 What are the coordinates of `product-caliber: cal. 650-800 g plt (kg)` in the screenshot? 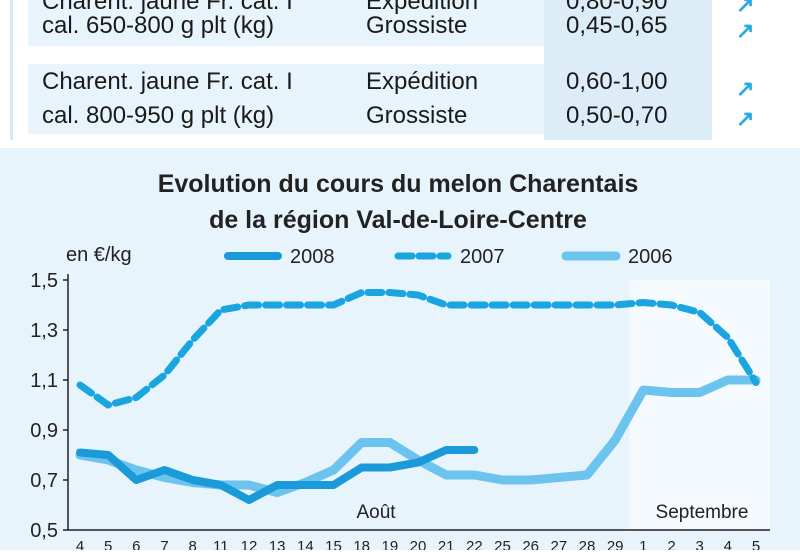 It's located at (158, 25).